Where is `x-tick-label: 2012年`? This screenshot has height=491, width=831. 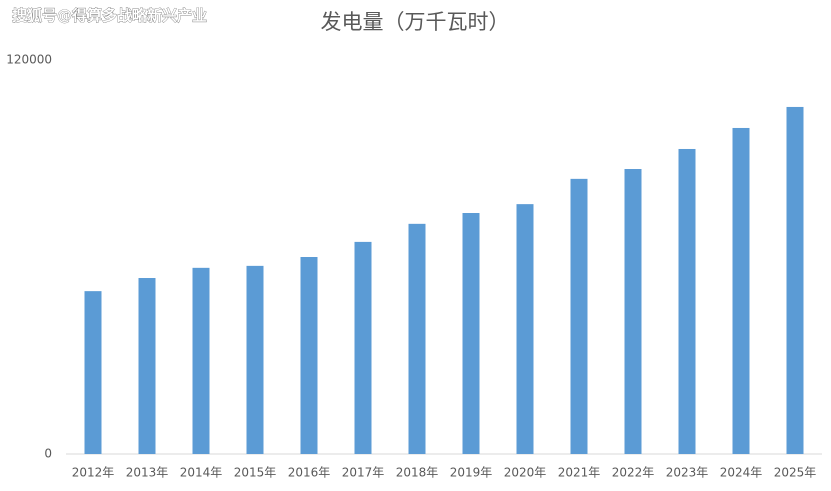 x-tick-label: 2012年 is located at coordinates (93, 473).